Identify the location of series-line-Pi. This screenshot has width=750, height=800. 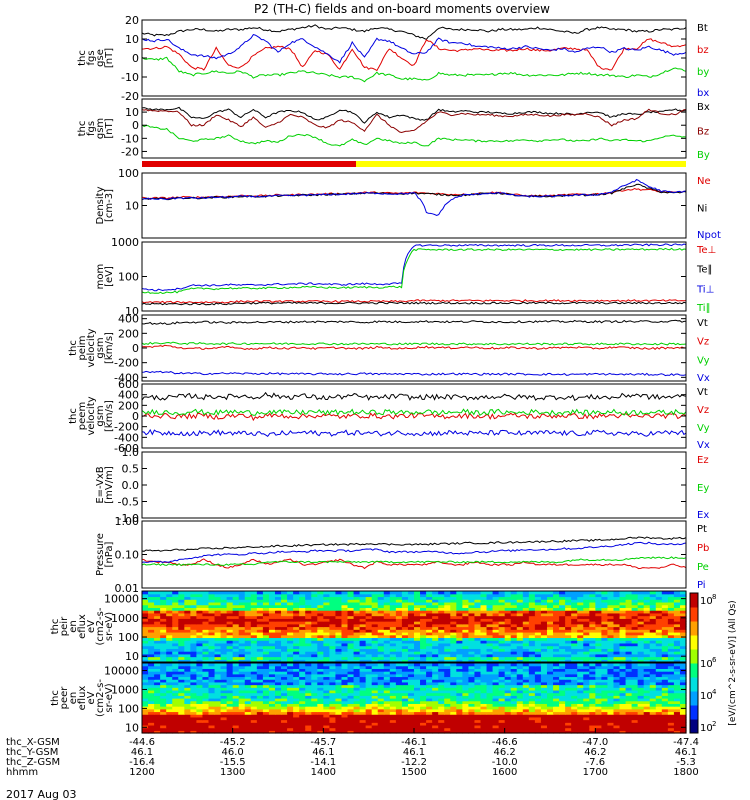
(414, 552).